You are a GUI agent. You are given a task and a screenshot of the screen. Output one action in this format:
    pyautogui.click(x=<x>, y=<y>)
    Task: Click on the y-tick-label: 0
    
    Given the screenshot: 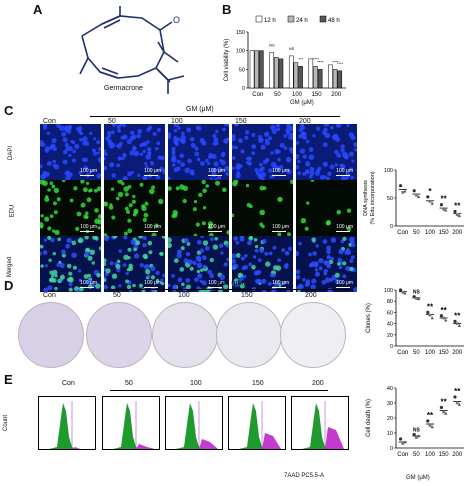 What is the action you would take?
    pyautogui.click(x=391, y=449)
    